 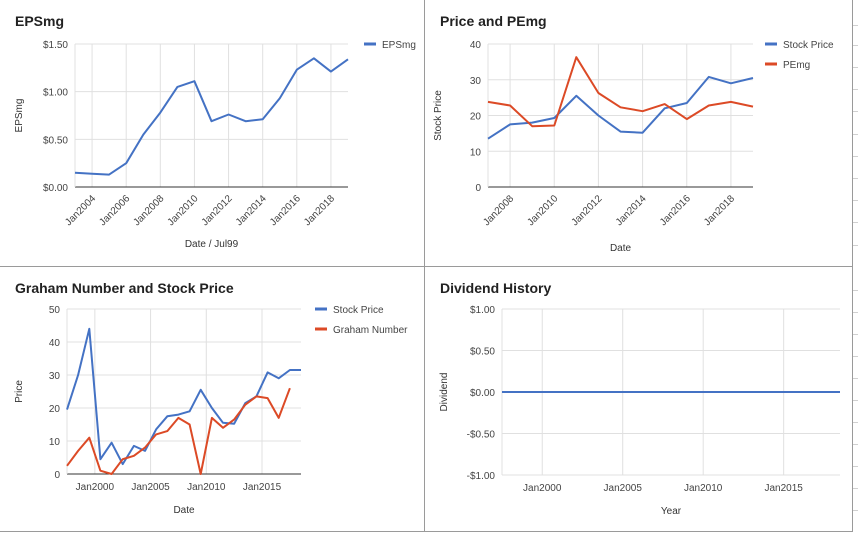 What do you see at coordinates (796, 65) in the screenshot?
I see `legend-label: PEmg` at bounding box center [796, 65].